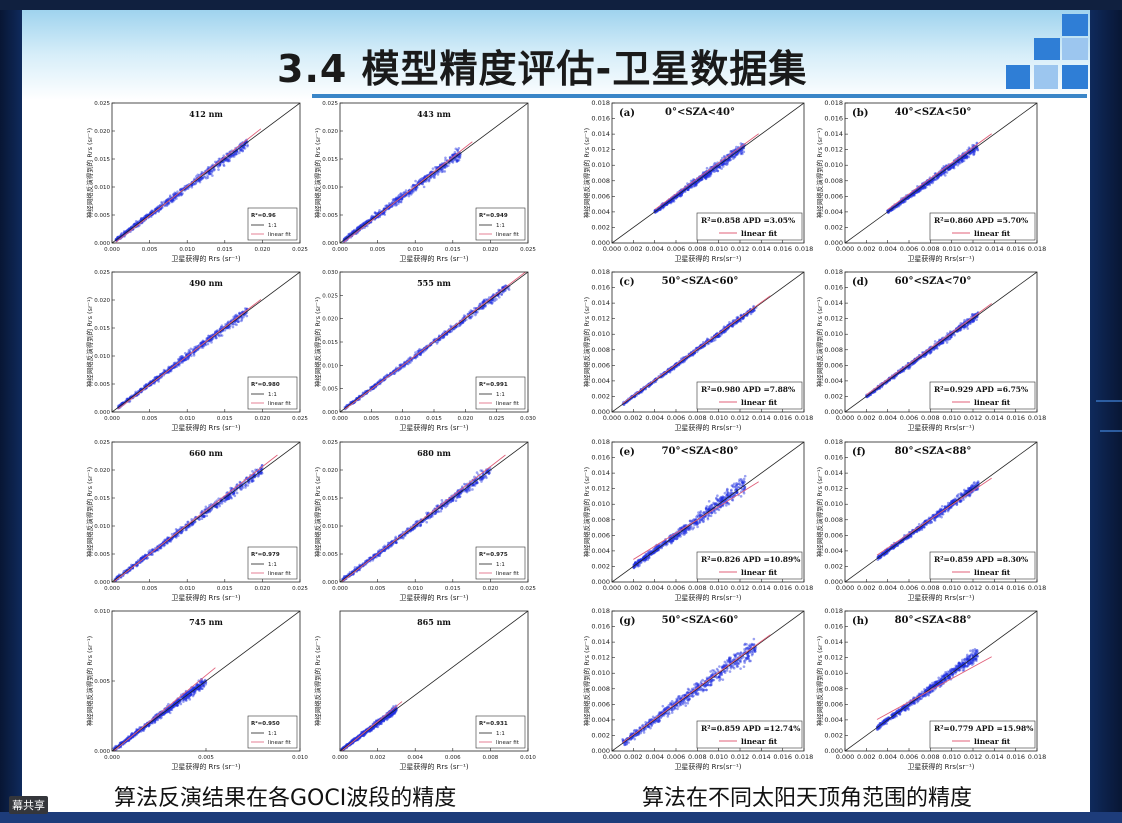 Image resolution: width=1122 pixels, height=823 pixels. What do you see at coordinates (263, 419) in the screenshot?
I see `x-tick-label: 0.020` at bounding box center [263, 419].